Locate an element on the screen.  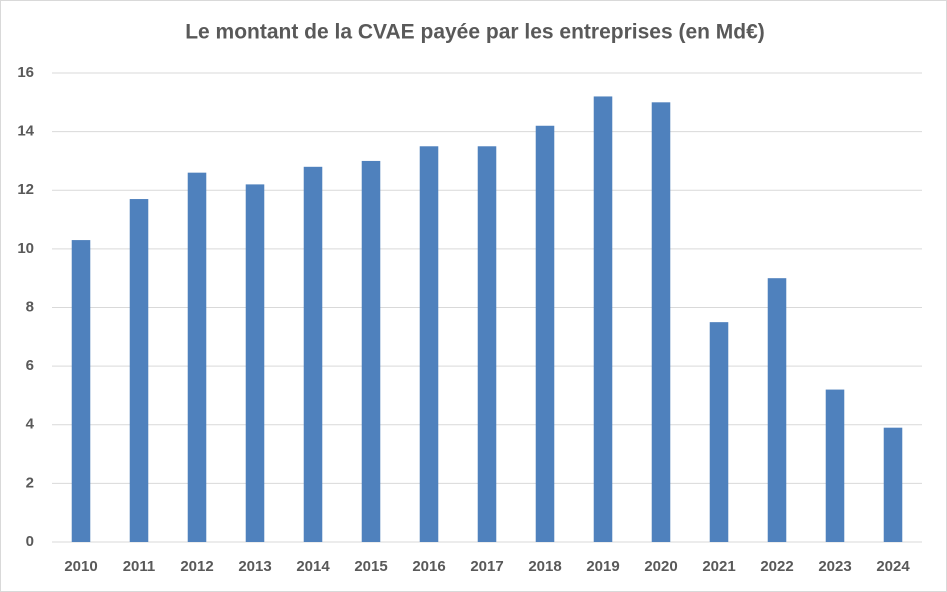
x-tick-label: 2022 is located at coordinates (776, 566).